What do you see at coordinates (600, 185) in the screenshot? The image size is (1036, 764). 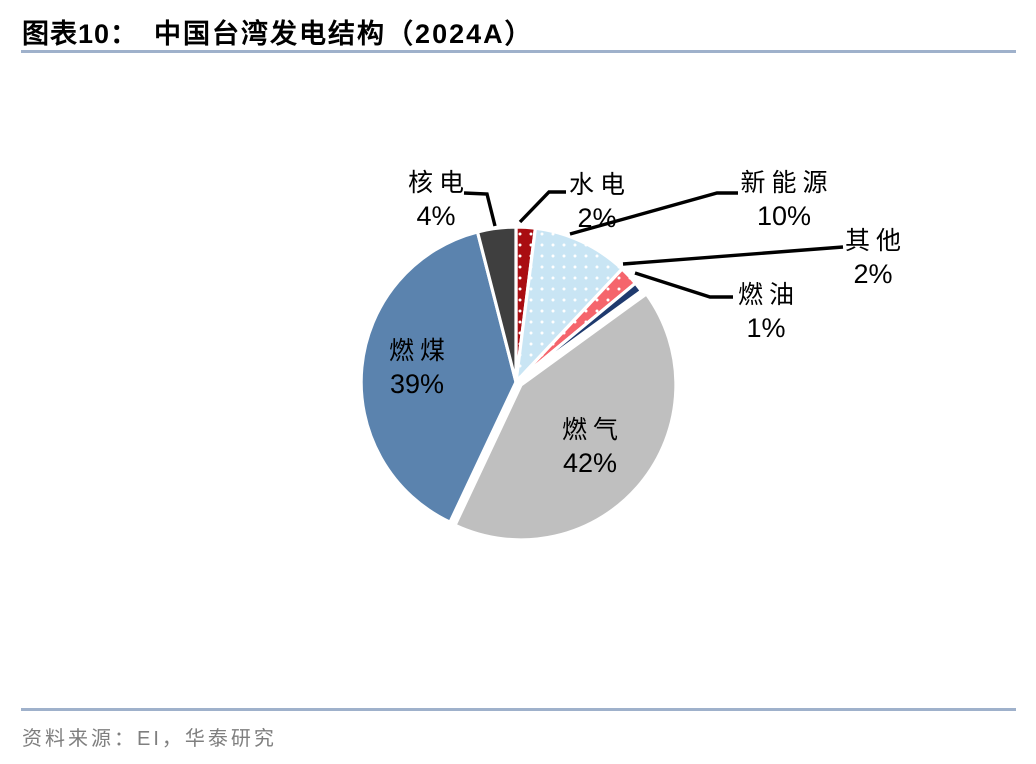 I see `slice-name: 水电` at bounding box center [600, 185].